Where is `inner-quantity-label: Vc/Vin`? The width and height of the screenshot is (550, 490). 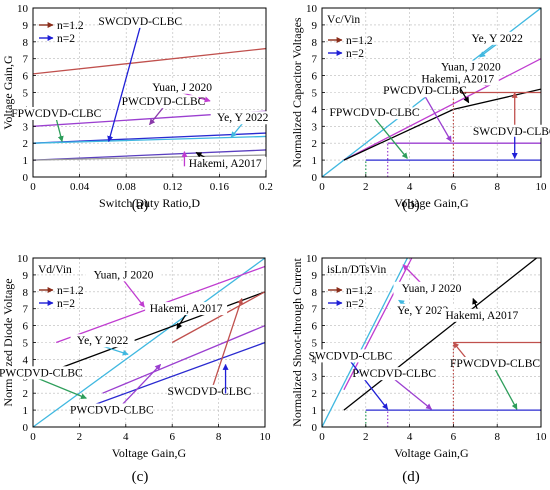
inner-quantity-label: Vc/Vin is located at coordinates (343, 20).